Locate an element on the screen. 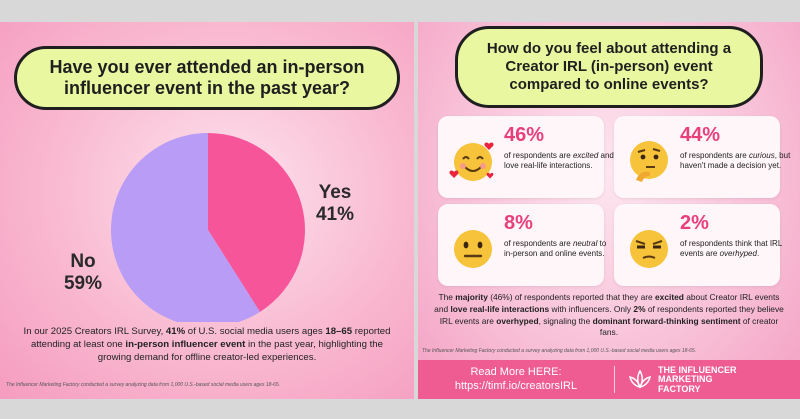  brand-line: FACTORY is located at coordinates (679, 388).